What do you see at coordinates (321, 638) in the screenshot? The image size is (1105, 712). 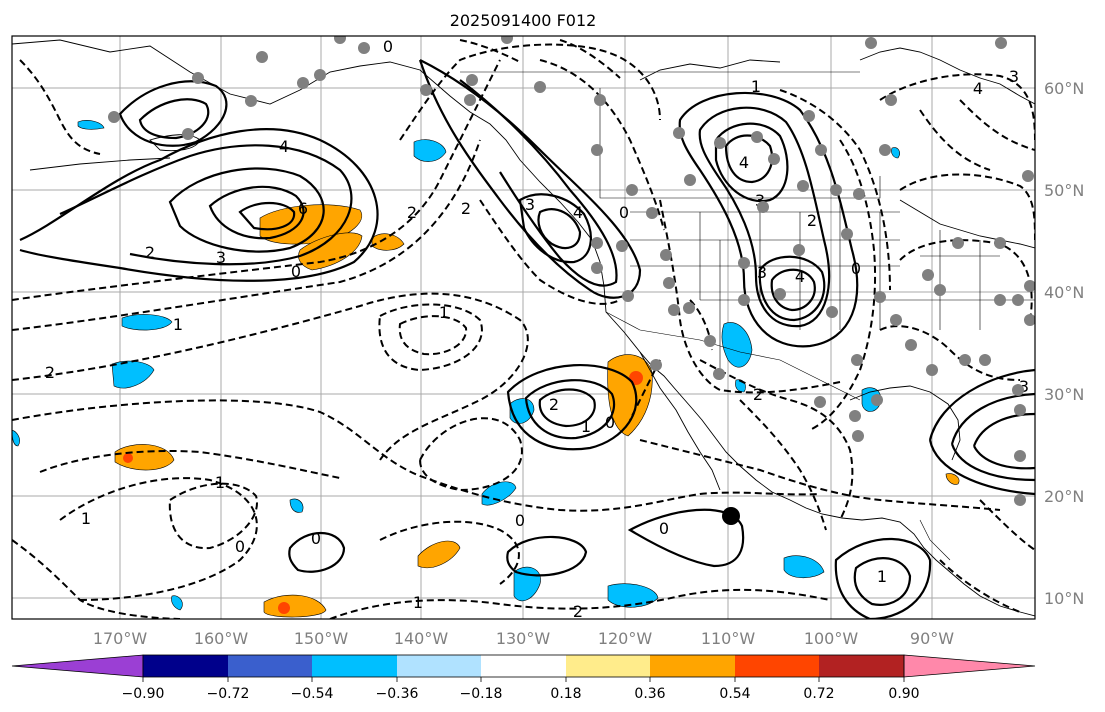 I see `lon-label: 150°W` at bounding box center [321, 638].